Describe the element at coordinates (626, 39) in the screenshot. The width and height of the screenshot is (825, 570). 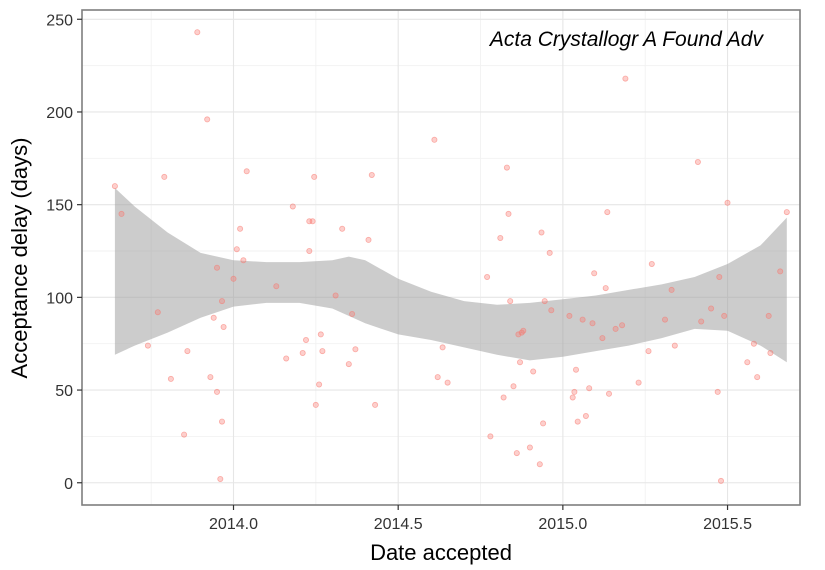
I see `chart-annotation: Acta Crystallogr A Found Adv` at that location.